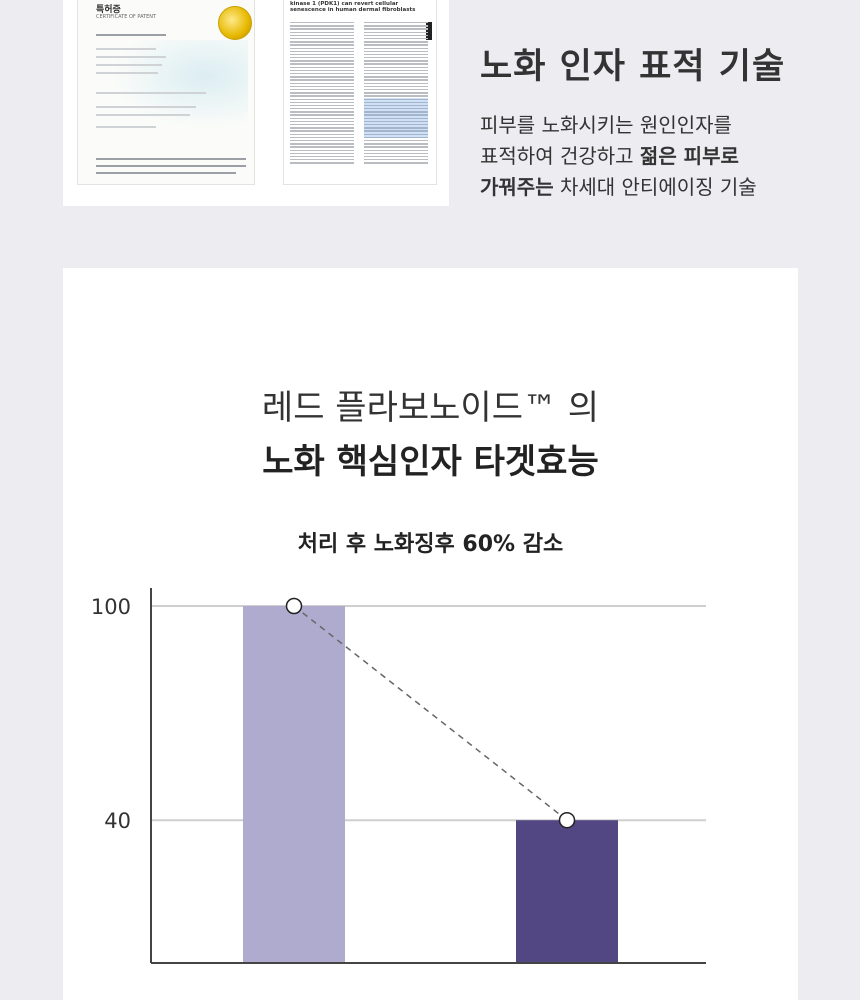 This screenshot has width=860, height=1000. I want to click on trend-line, so click(430, 713).